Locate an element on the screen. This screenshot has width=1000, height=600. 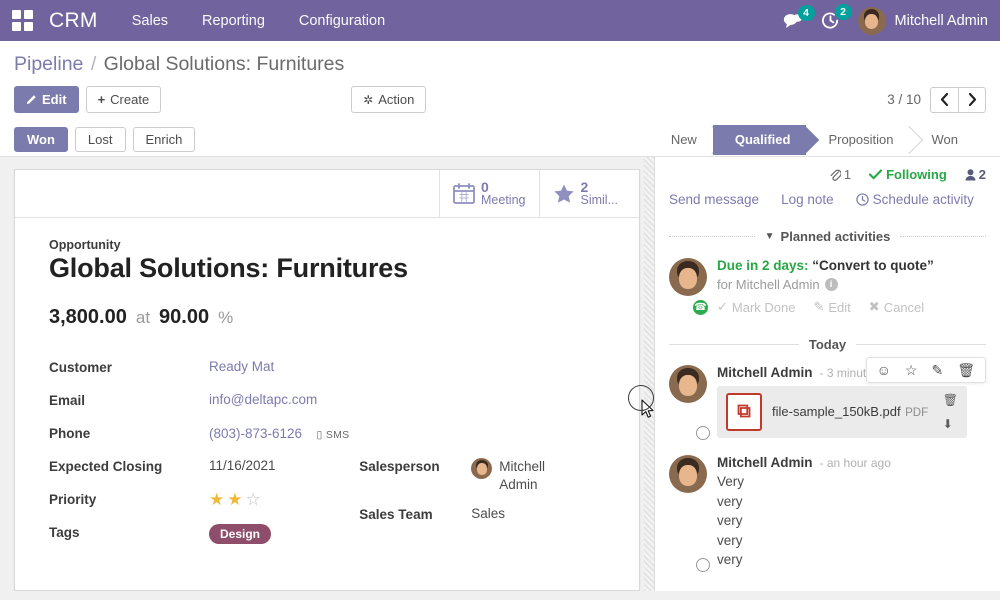
meetings-smart-button: 0 Meeting is located at coordinates (488, 193).